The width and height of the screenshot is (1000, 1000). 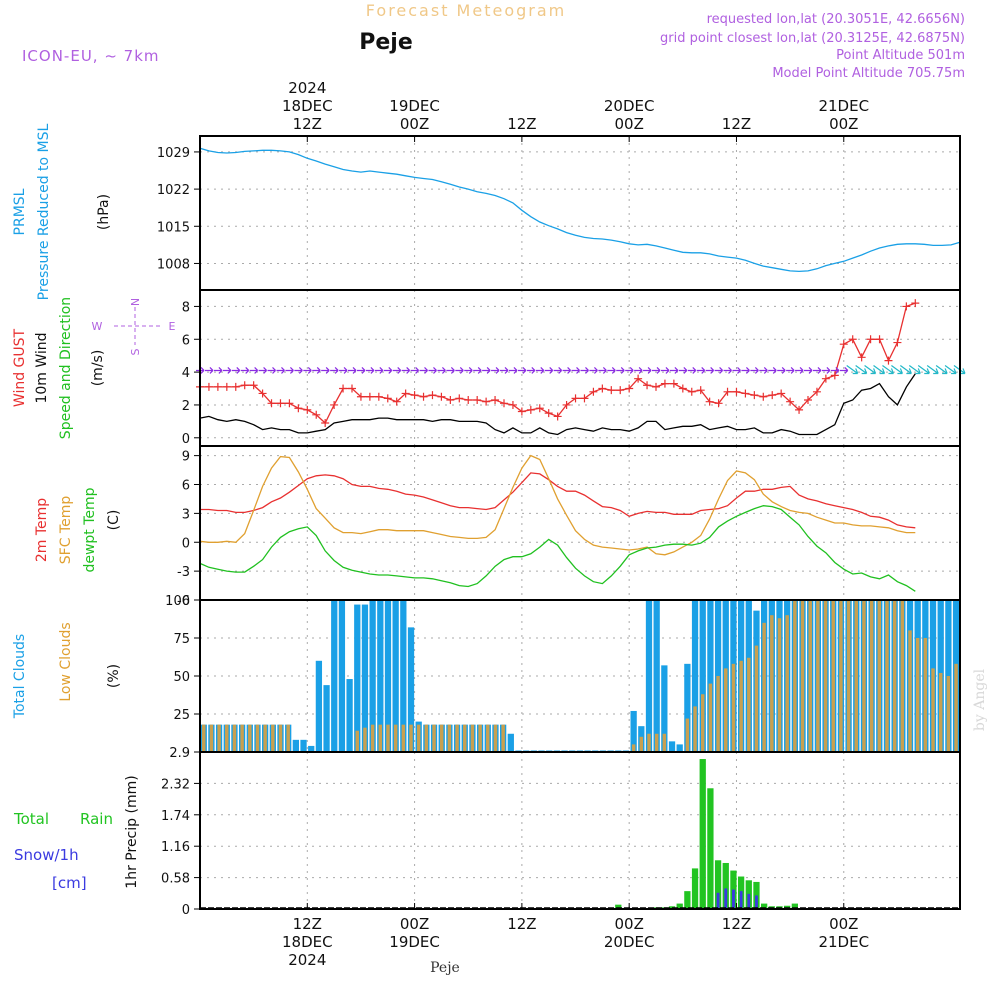 What do you see at coordinates (183, 572) in the screenshot?
I see `temperature-ytick-label: -3` at bounding box center [183, 572].